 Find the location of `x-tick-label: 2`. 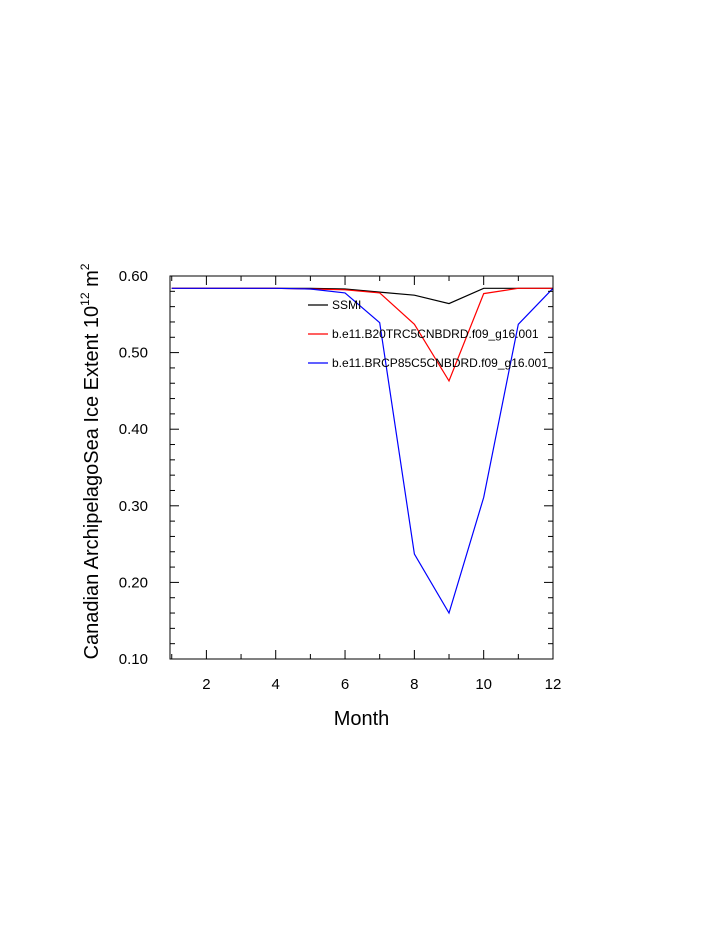

x-tick-label: 2 is located at coordinates (206, 684).